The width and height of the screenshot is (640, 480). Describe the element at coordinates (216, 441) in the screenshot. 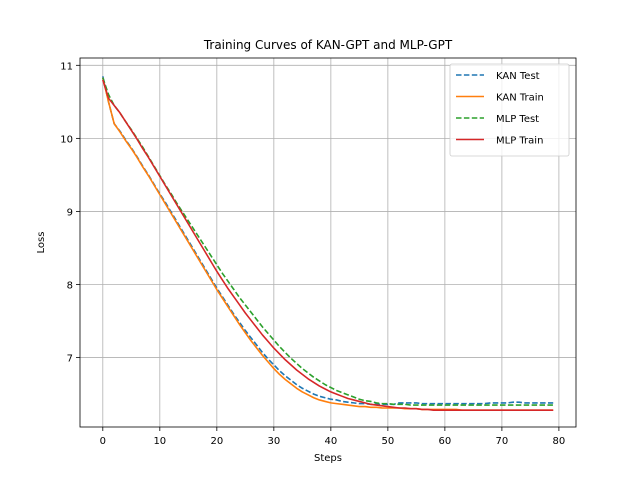

I see `x-tick-label: 20` at that location.